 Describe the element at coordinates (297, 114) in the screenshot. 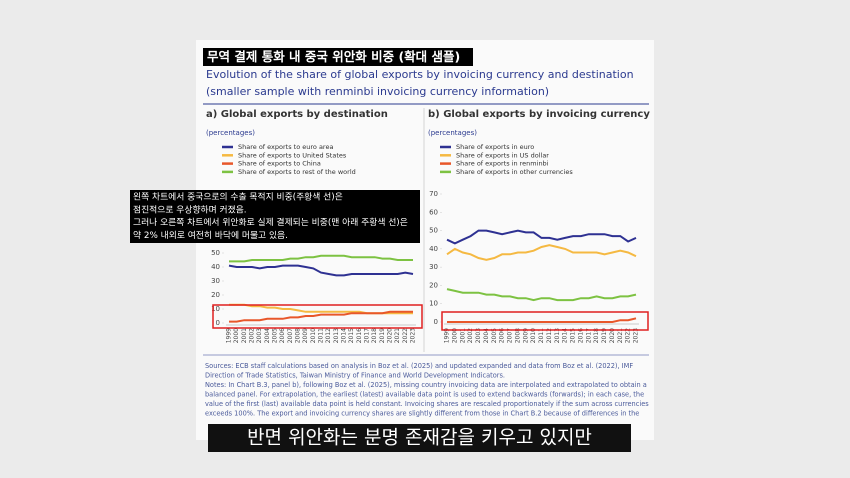

I see `panel-title: a) Global exports by destination` at that location.